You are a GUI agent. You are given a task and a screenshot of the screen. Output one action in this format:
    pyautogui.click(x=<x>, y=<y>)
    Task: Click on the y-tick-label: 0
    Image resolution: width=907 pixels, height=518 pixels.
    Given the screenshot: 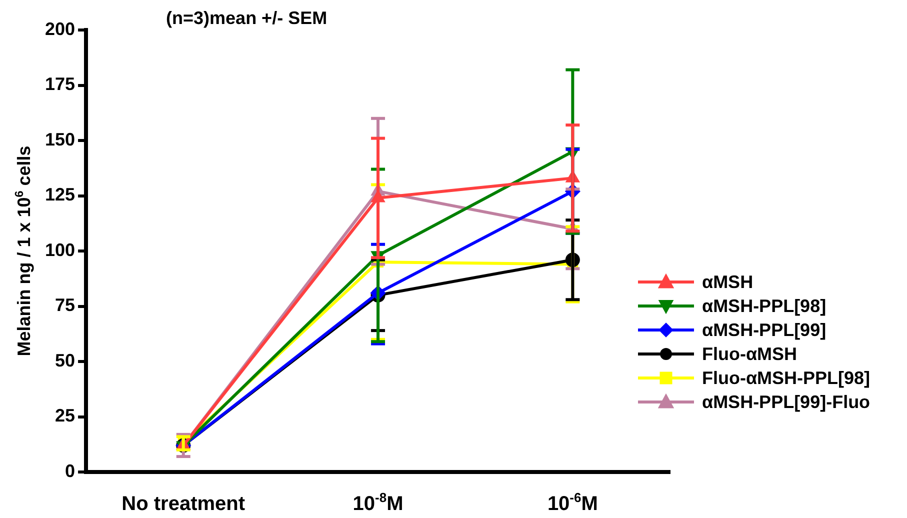 What is the action you would take?
    pyautogui.click(x=70, y=470)
    